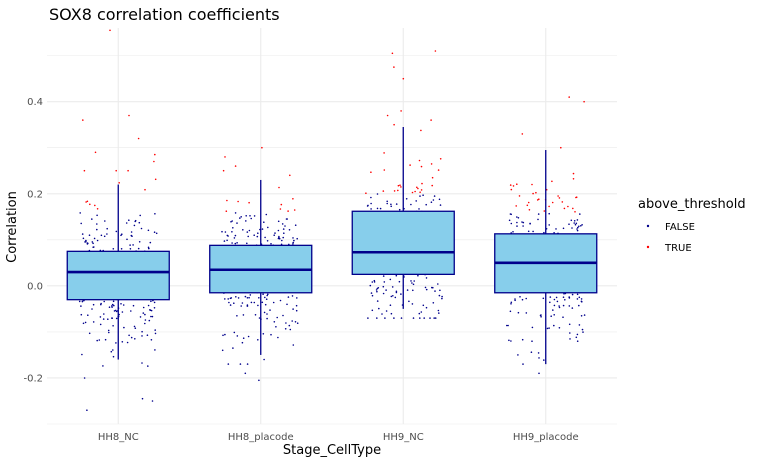 This screenshot has height=464, width=759. I want to click on legend-key-false, so click(648, 226).